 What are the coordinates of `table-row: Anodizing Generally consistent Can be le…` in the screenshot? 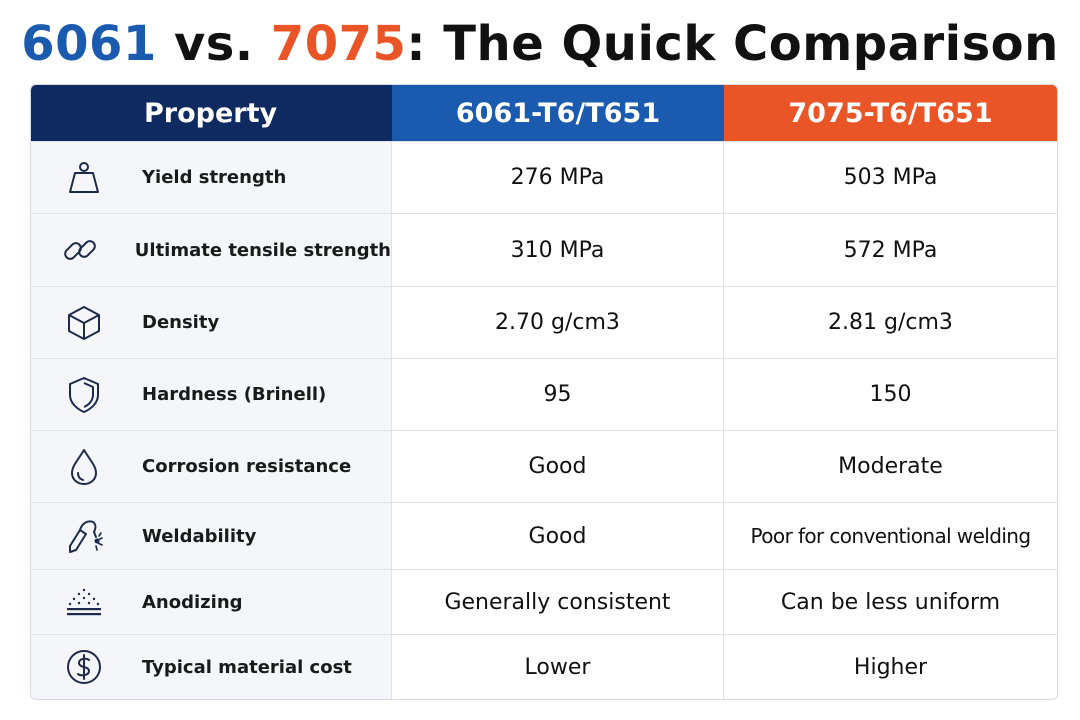 It's located at (544, 601).